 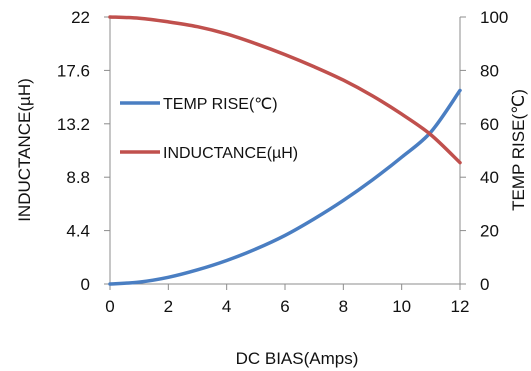 I want to click on right-tick-label: 100, so click(x=494, y=17).